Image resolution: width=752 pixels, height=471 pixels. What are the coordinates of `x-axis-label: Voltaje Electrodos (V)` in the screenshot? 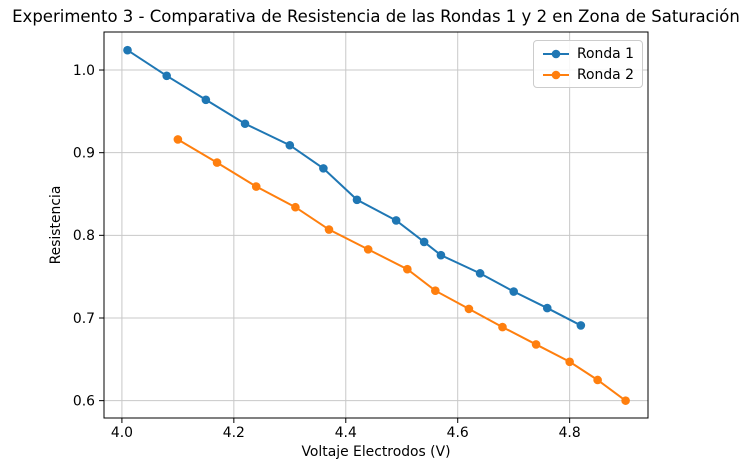 It's located at (376, 452).